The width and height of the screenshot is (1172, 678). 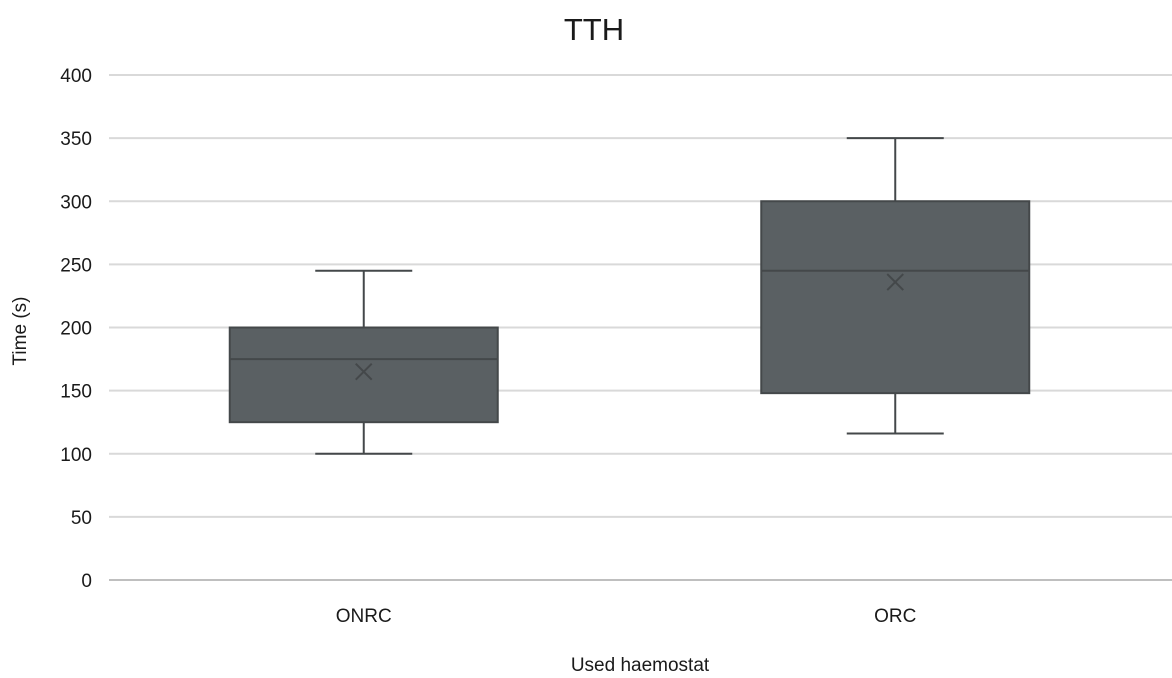 What do you see at coordinates (76, 392) in the screenshot?
I see `y-tick-label: 150` at bounding box center [76, 392].